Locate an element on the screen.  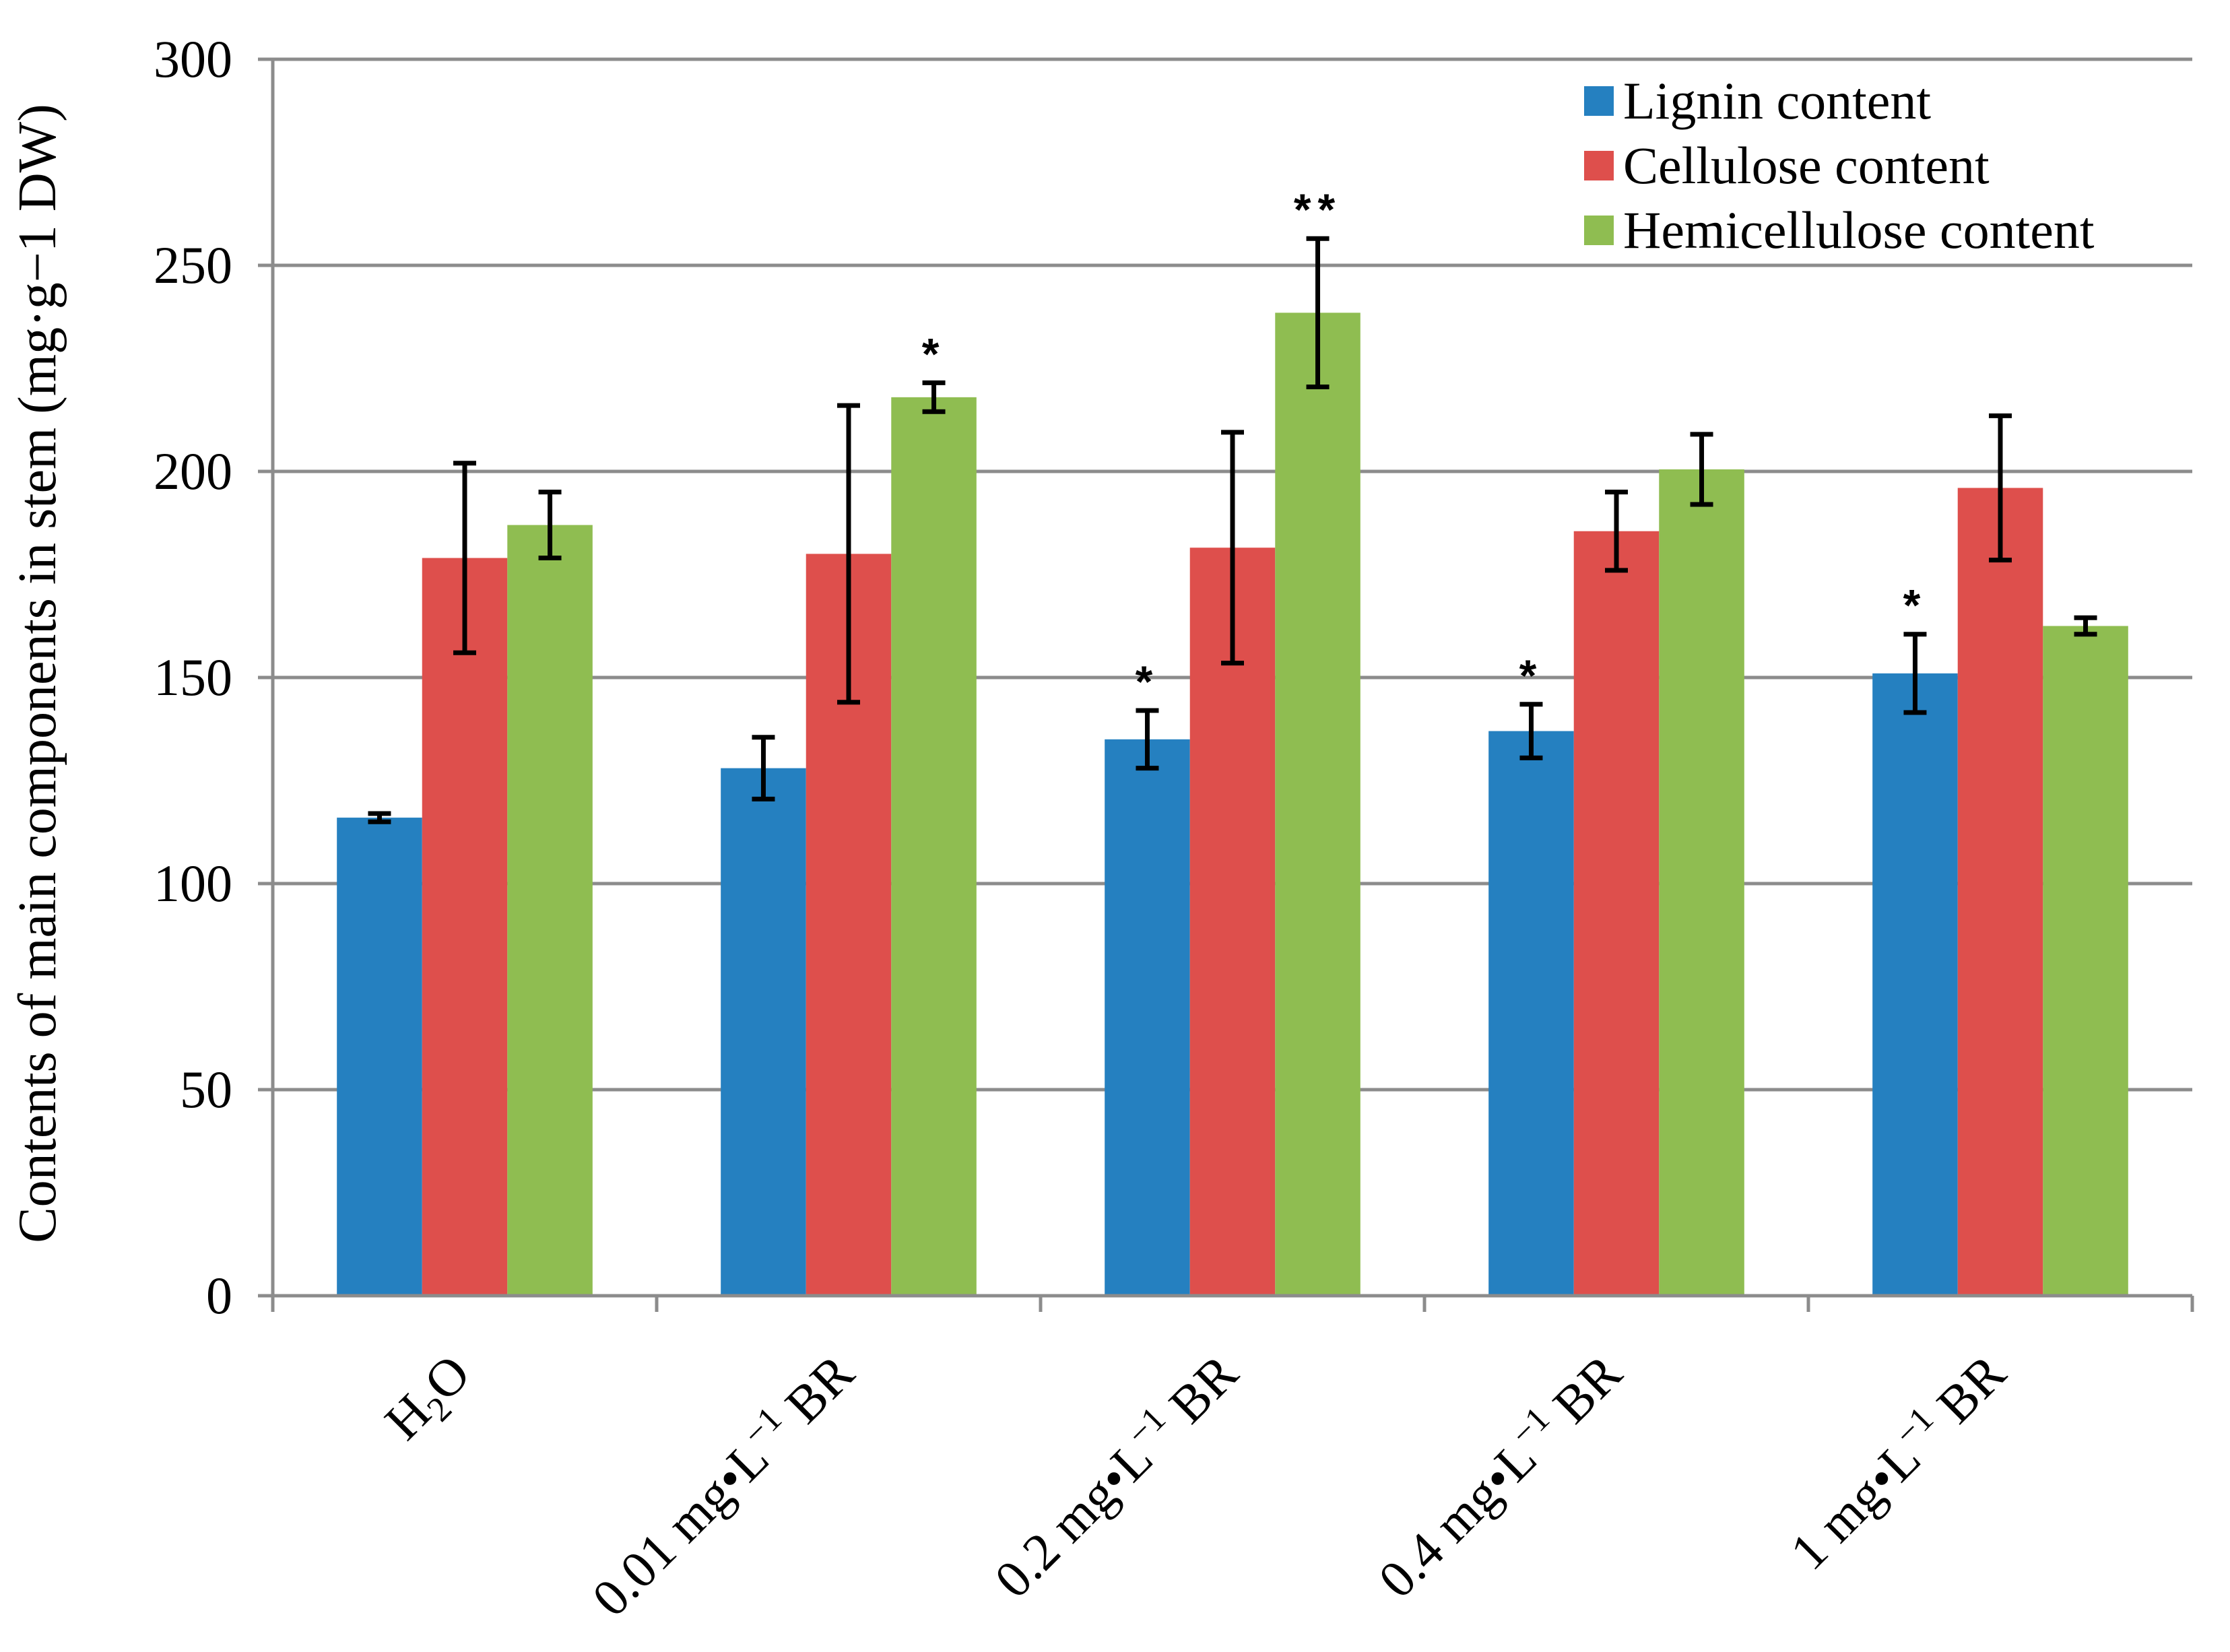
y-tick-label: 50 is located at coordinates (206, 1089).